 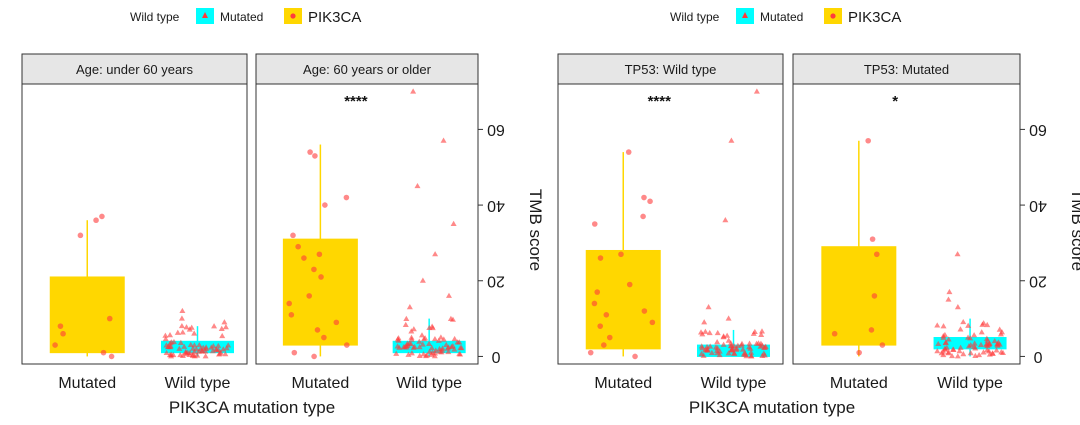 What do you see at coordinates (1037, 356) in the screenshot?
I see `y-tick-label: 0` at bounding box center [1037, 356].